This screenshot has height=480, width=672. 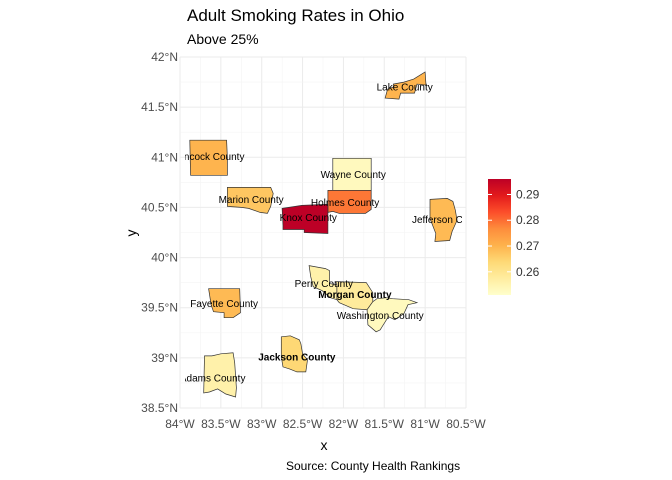 I want to click on legend-ticks: 0.26 0.27 0.28 0.29, so click(x=514, y=233).